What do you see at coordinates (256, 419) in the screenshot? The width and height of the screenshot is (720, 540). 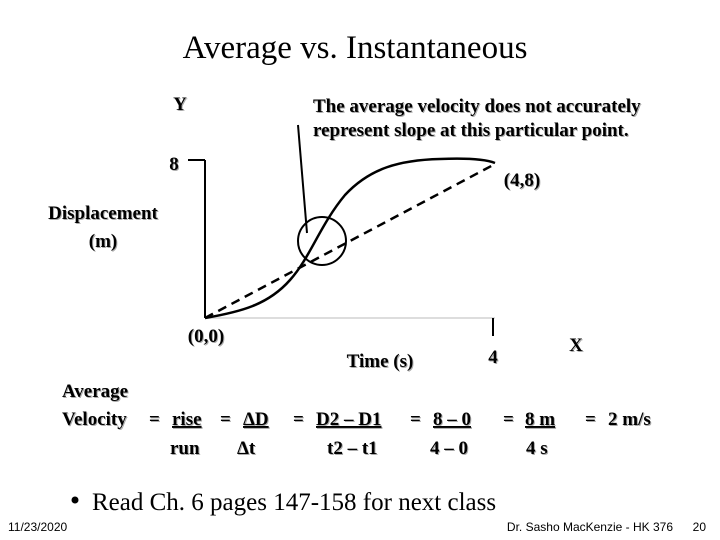 I see `numerator: ΔD` at bounding box center [256, 419].